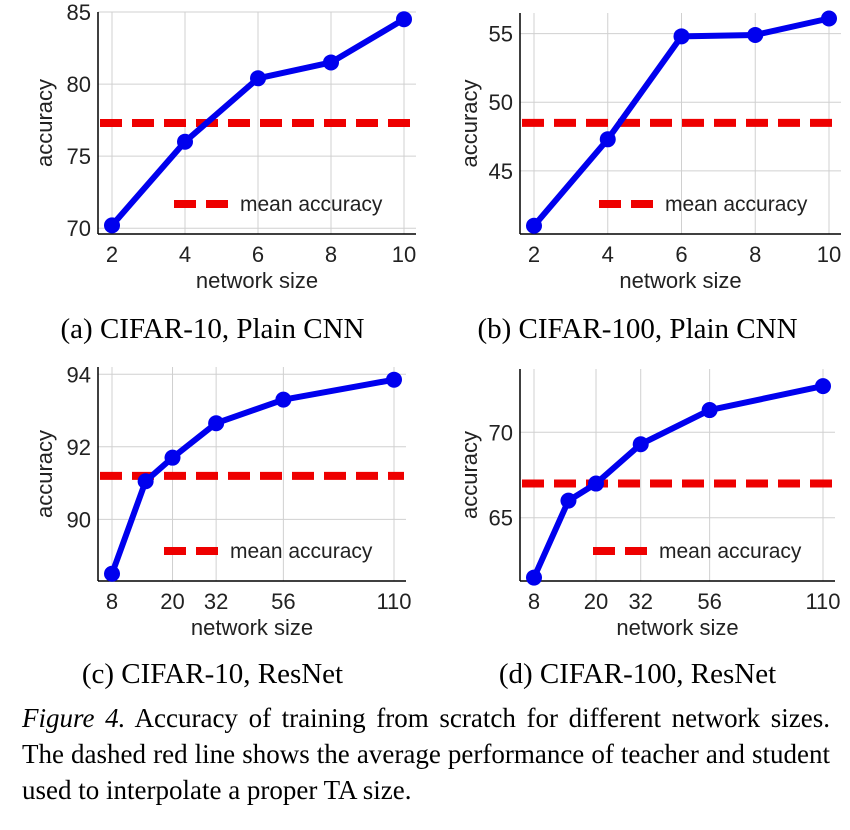 The height and width of the screenshot is (830, 850). I want to click on subcaption-b: (b) CIFAR-100, Plain CNN, so click(637, 329).